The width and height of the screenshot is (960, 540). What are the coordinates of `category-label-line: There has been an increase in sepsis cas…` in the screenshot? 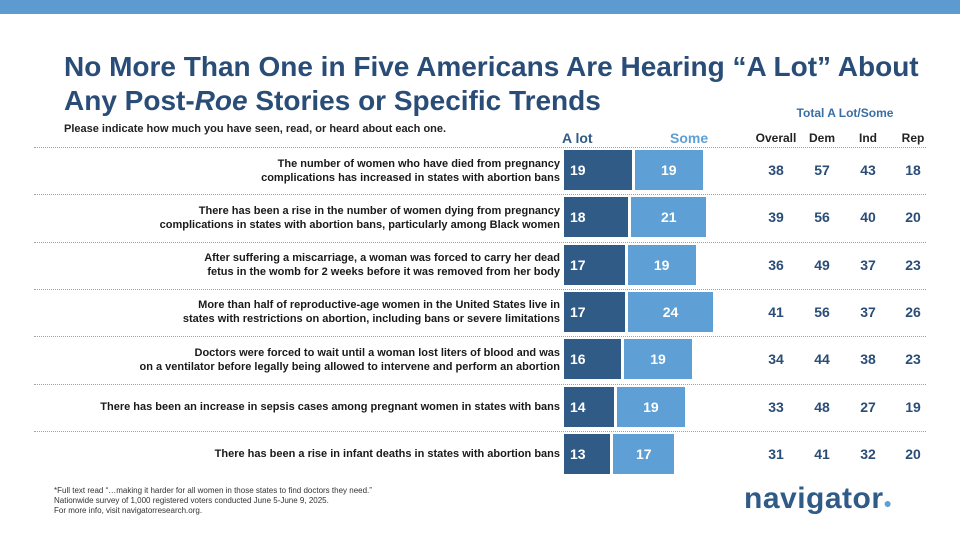 It's located at (330, 407).